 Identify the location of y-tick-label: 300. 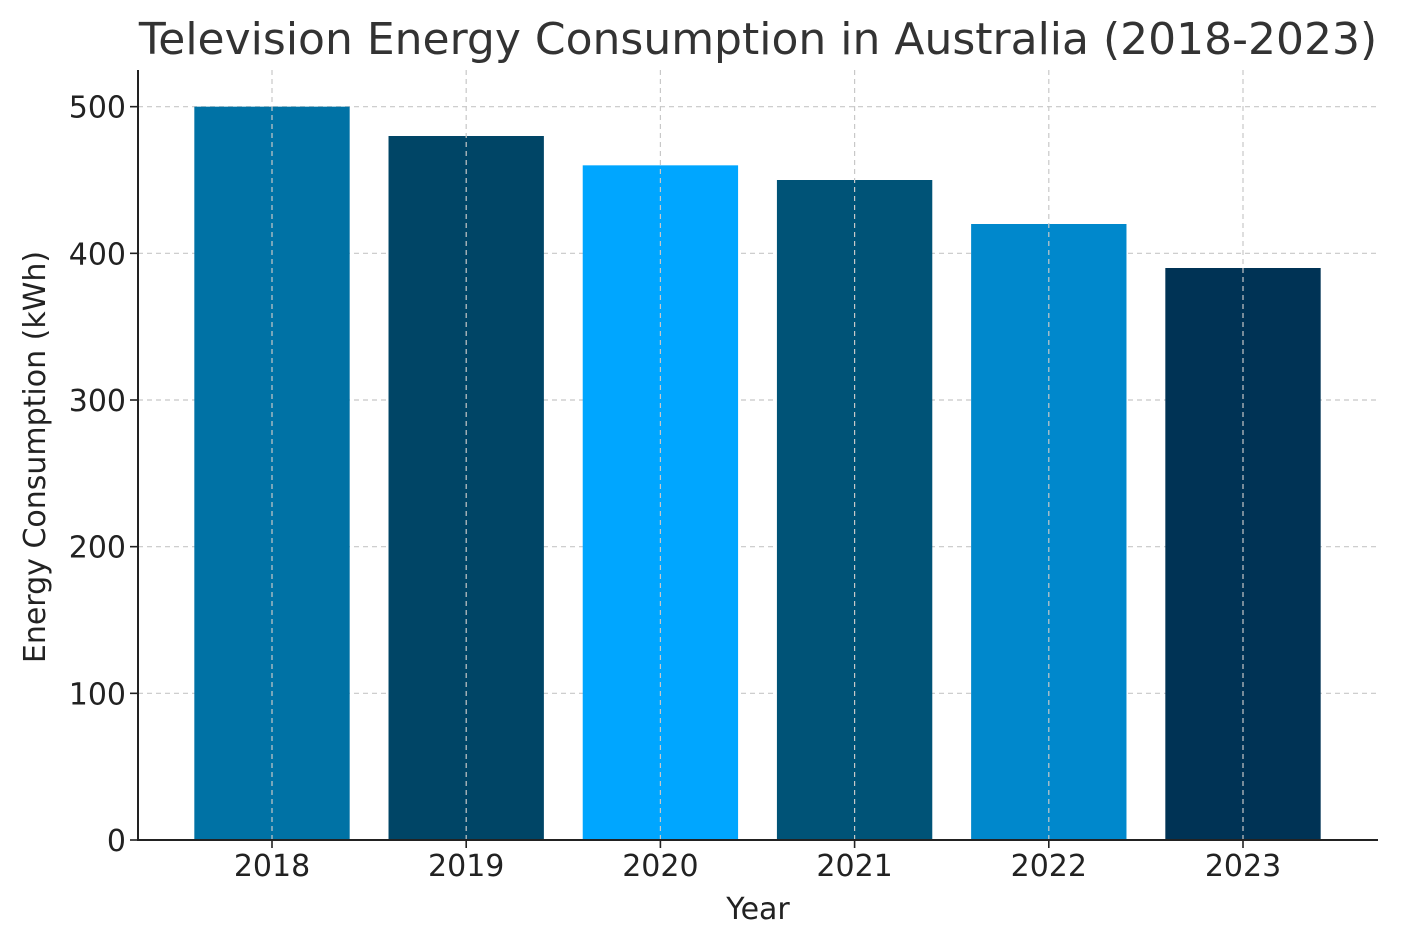
(97, 401).